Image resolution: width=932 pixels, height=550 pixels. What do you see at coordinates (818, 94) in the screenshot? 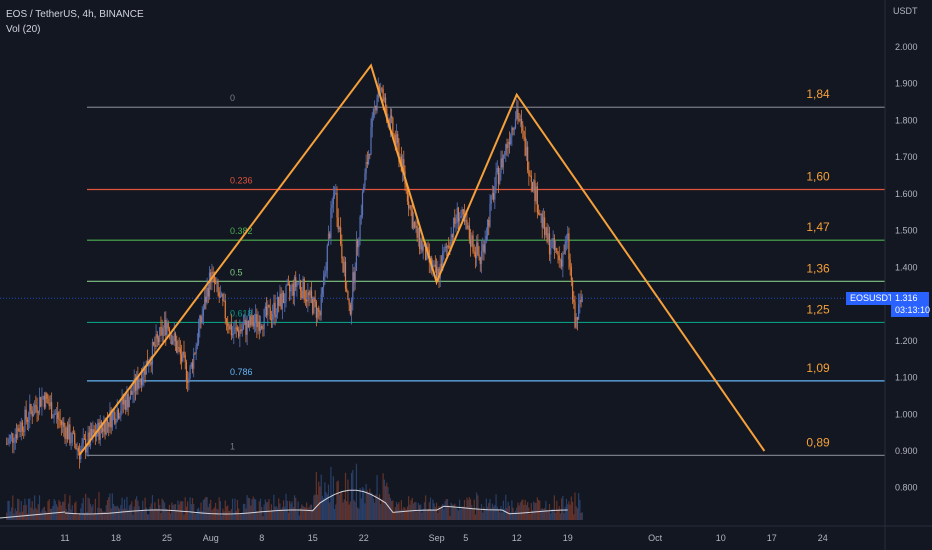
I see `fib-target-label: 1,84` at bounding box center [818, 94].